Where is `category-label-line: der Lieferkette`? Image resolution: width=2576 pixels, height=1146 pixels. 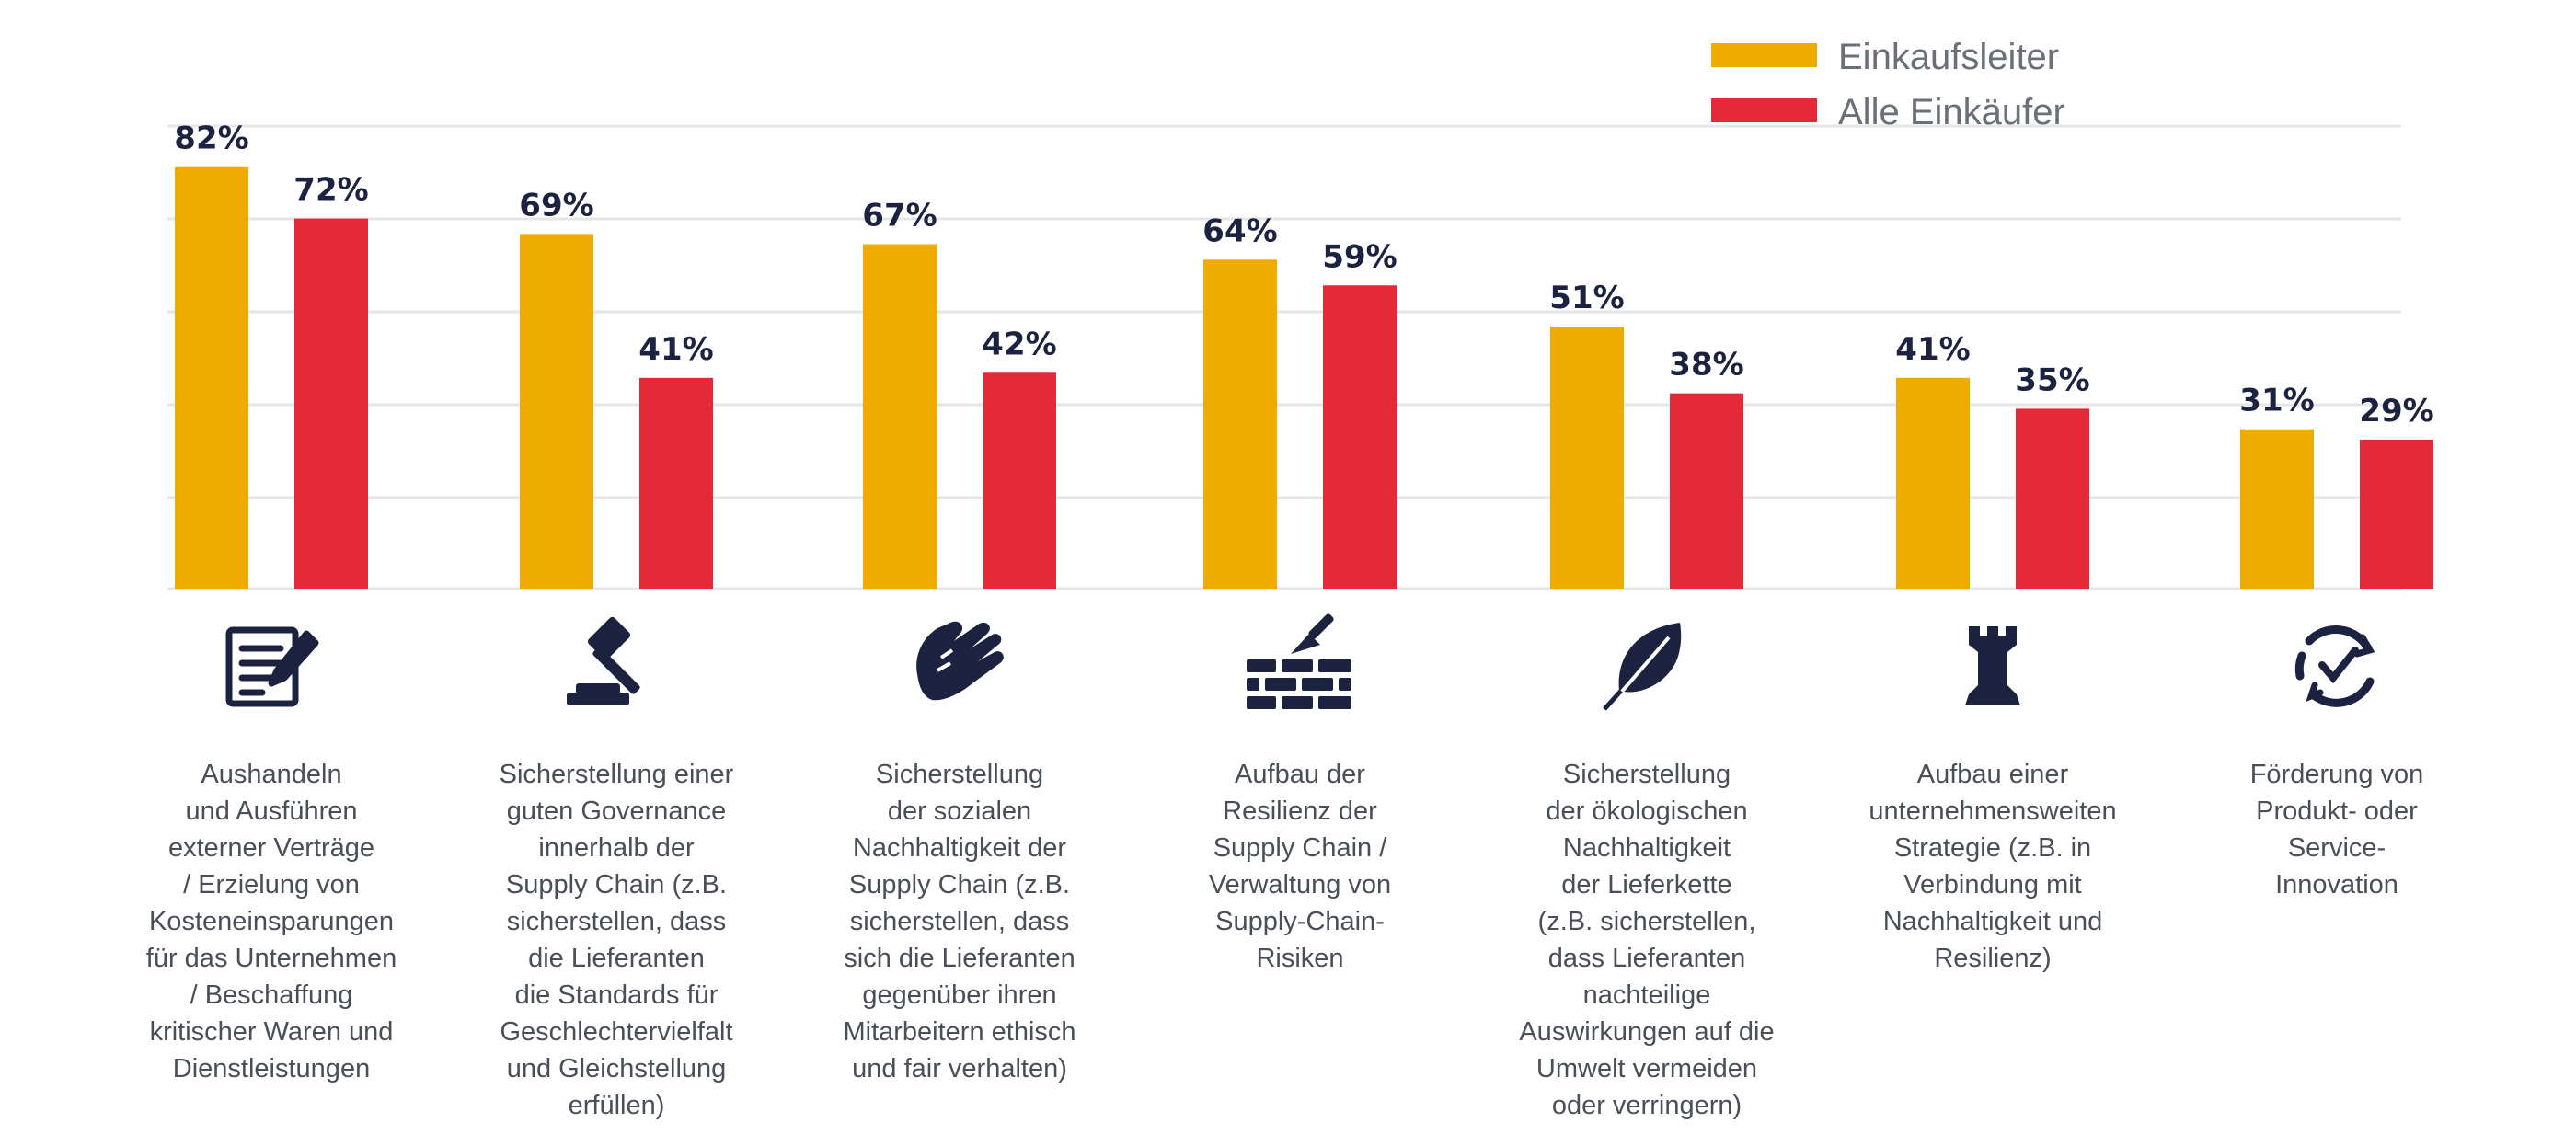 category-label-line: der Lieferkette is located at coordinates (1646, 885).